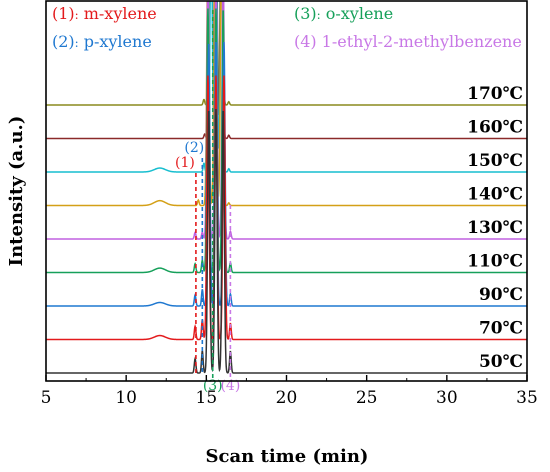 This screenshot has width=550, height=472. Describe the element at coordinates (63, 13) in the screenshot. I see `legend-number: (1)` at that location.